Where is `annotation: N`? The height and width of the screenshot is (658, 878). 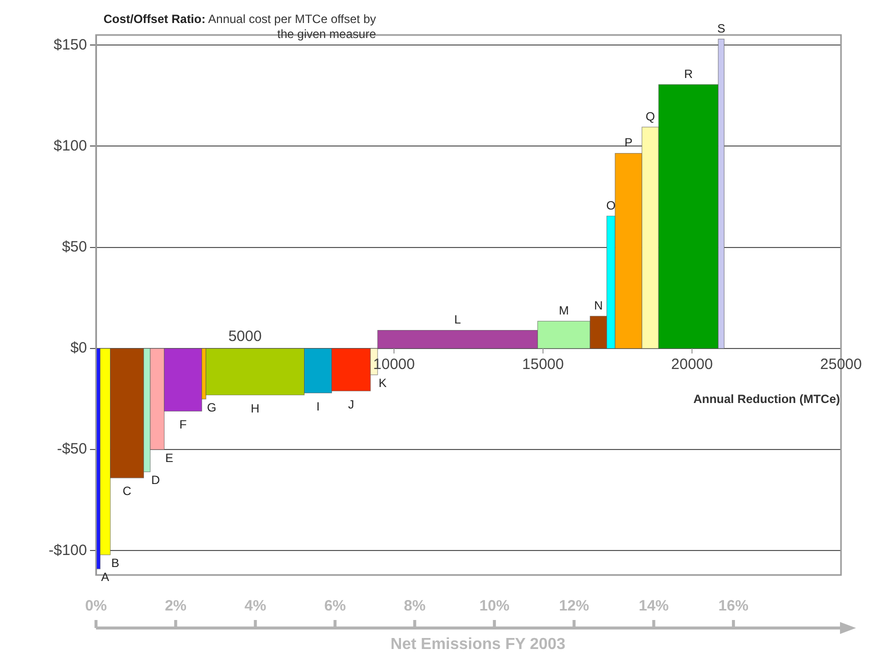
annotation: N is located at coordinates (598, 305).